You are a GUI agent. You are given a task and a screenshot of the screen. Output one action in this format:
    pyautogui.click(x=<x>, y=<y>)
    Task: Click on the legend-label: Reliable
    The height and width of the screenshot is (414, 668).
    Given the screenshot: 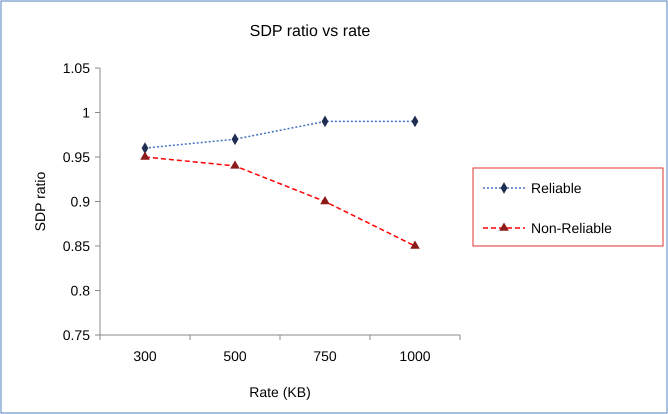 What is the action you would take?
    pyautogui.click(x=556, y=188)
    